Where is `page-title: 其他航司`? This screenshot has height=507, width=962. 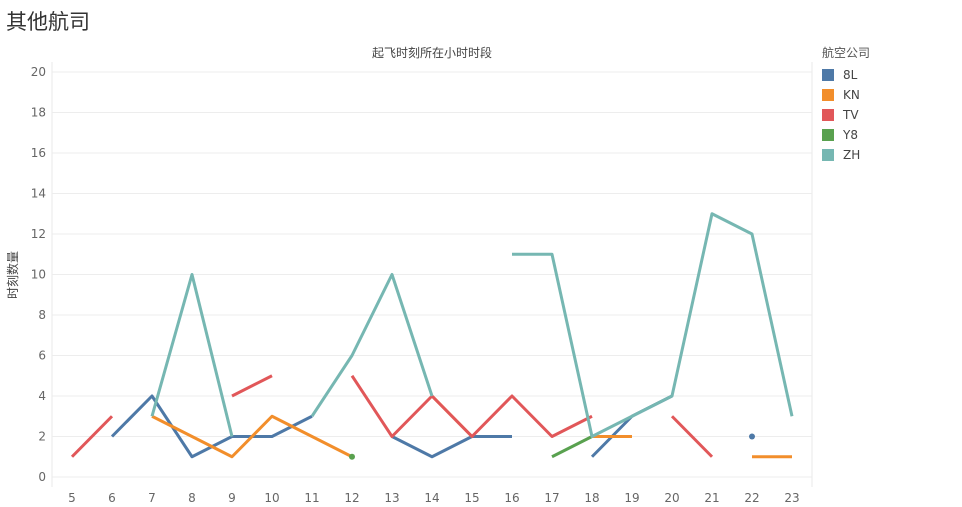 page-title: 其他航司 is located at coordinates (48, 22).